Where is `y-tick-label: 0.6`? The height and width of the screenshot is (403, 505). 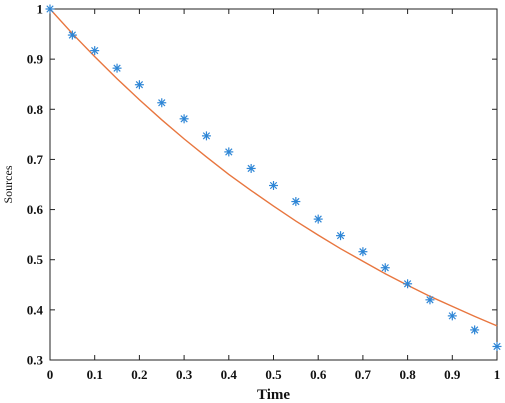
y-tick-label: 0.6 is located at coordinates (35, 209).